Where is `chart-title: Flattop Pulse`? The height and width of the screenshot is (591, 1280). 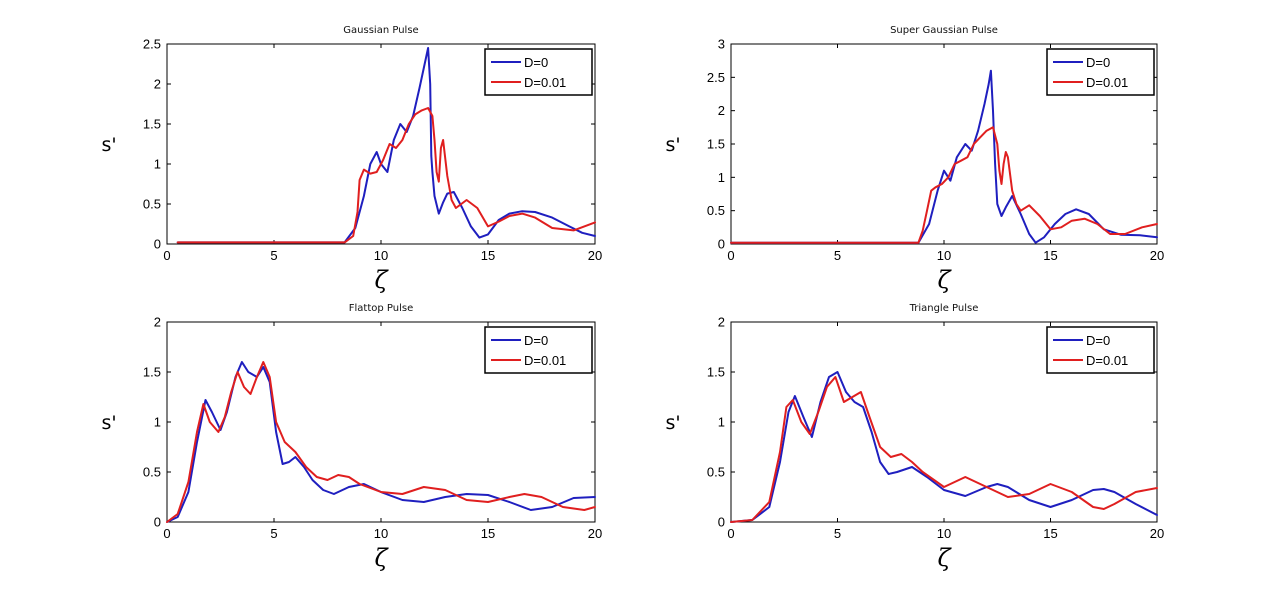 chart-title: Flattop Pulse is located at coordinates (381, 308).